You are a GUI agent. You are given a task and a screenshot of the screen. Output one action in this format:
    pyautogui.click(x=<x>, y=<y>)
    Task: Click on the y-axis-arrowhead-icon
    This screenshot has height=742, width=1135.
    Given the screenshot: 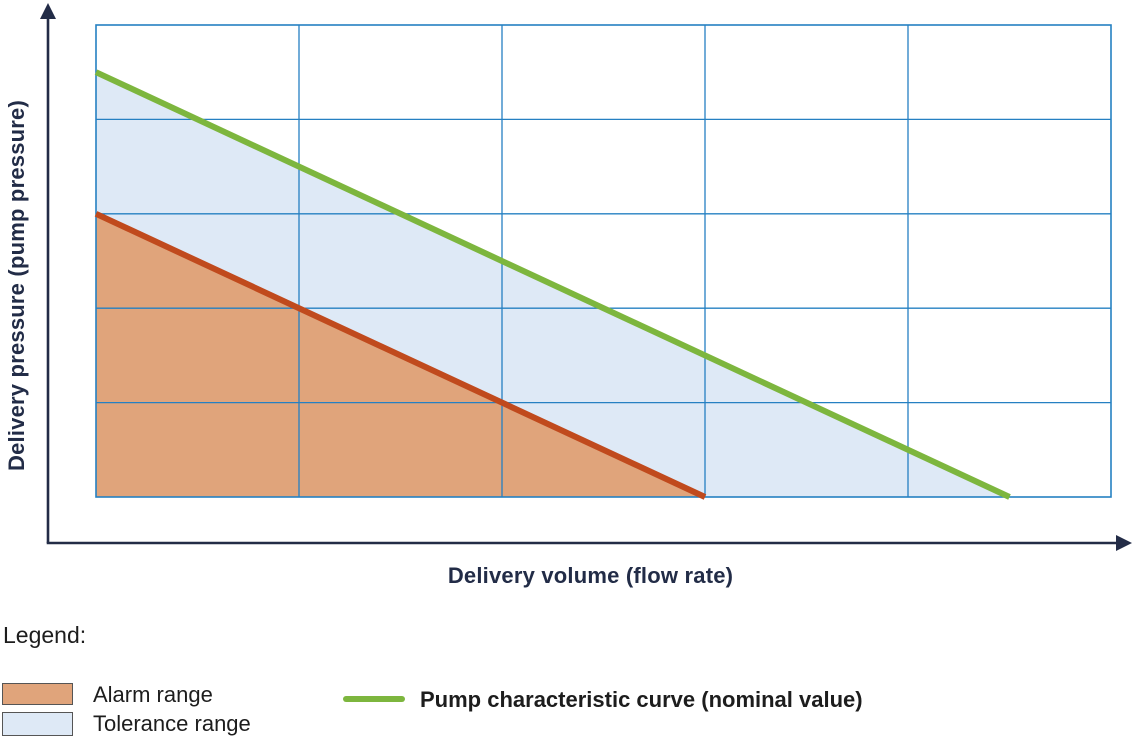 What is the action you would take?
    pyautogui.click(x=48, y=11)
    